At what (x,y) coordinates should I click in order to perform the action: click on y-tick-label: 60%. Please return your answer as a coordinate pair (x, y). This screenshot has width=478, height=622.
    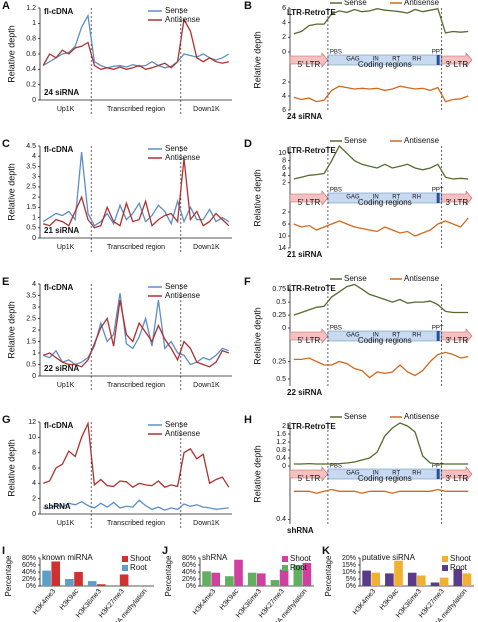
    Looking at the image, I should click on (189, 565).